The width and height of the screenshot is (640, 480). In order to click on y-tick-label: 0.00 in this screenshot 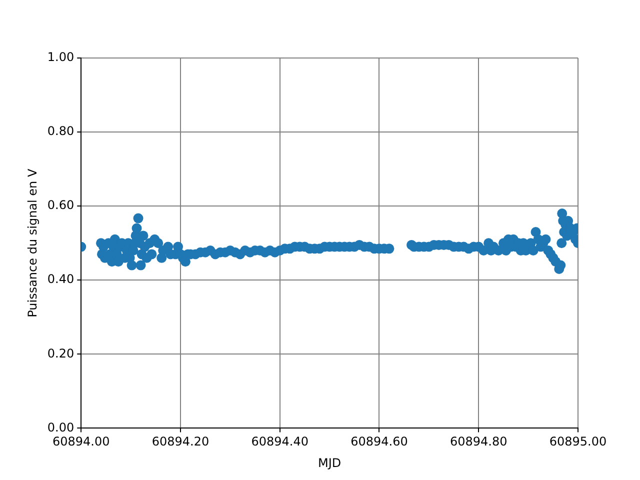, I will do `click(60, 427)`.